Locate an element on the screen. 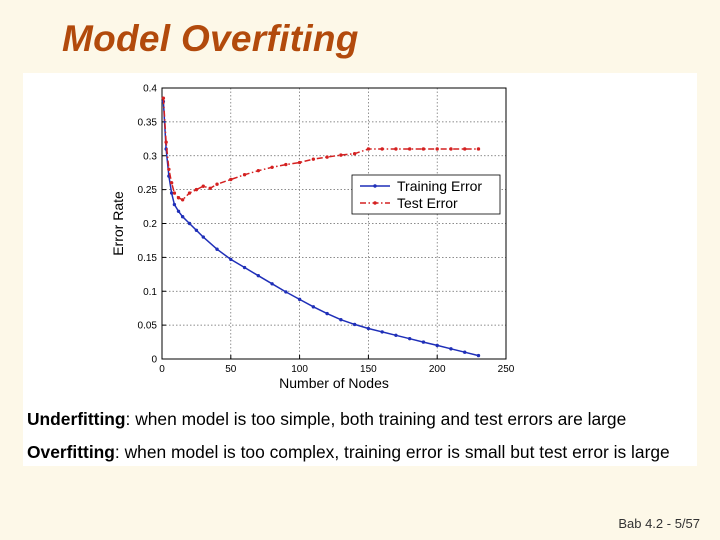 The width and height of the screenshot is (720, 540). legend-label: Test Error is located at coordinates (427, 203).